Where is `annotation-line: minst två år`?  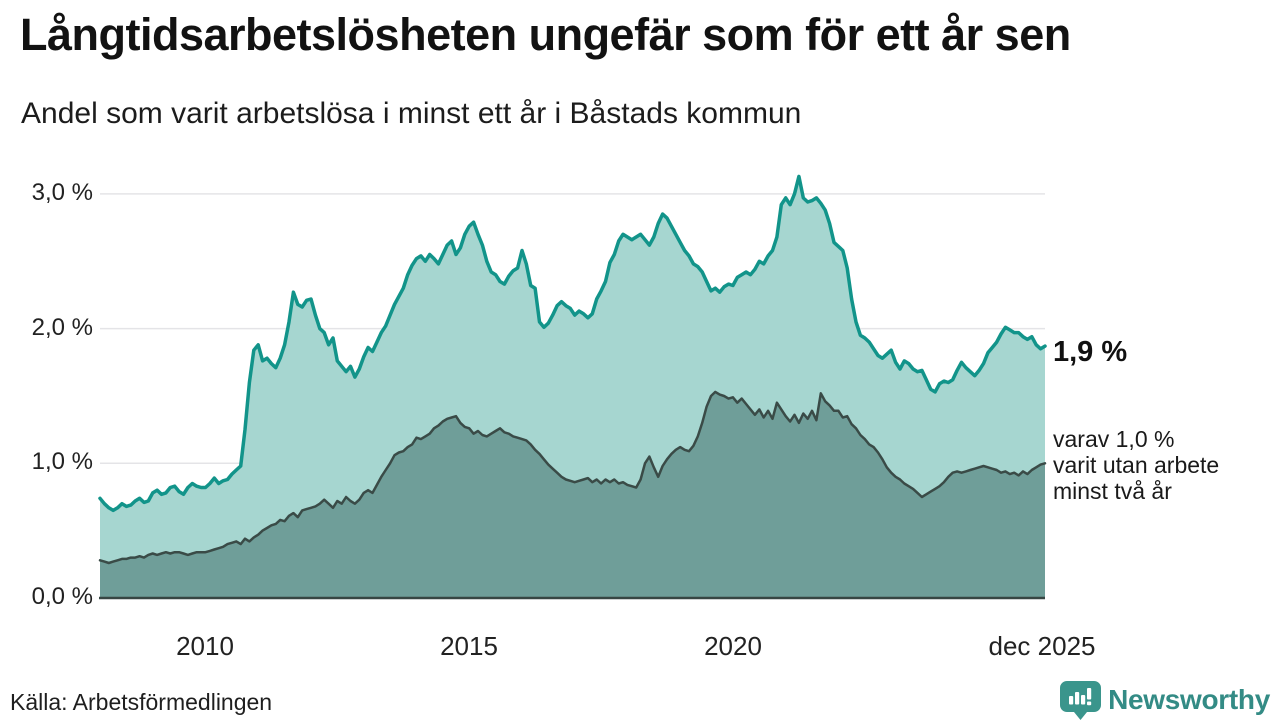
annotation-line: minst två år is located at coordinates (1112, 491).